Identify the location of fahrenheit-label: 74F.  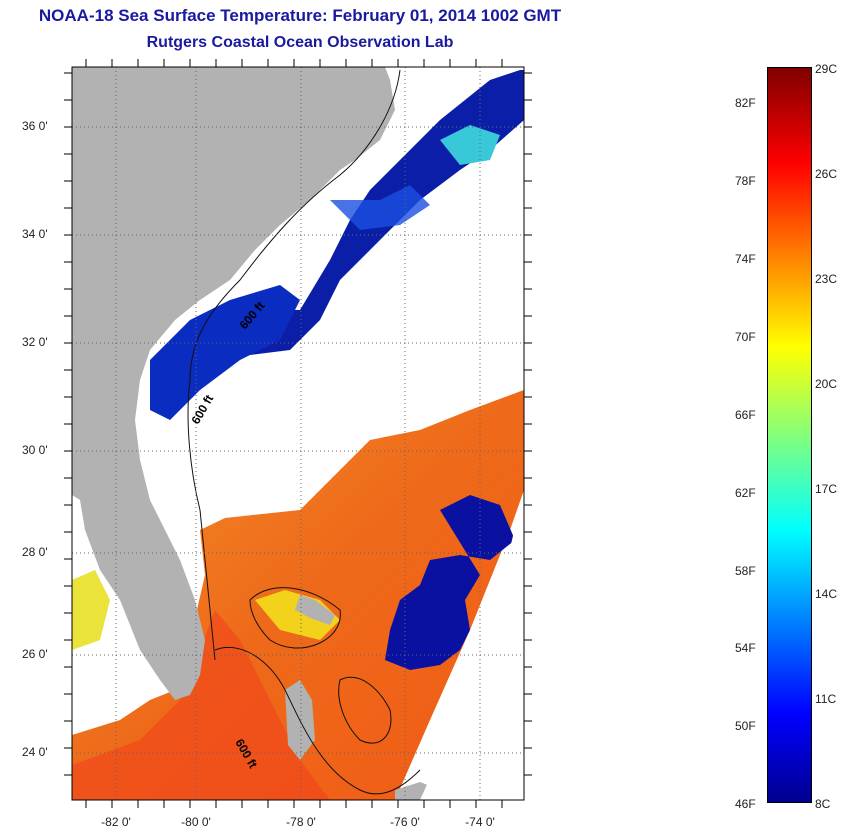
(745, 259).